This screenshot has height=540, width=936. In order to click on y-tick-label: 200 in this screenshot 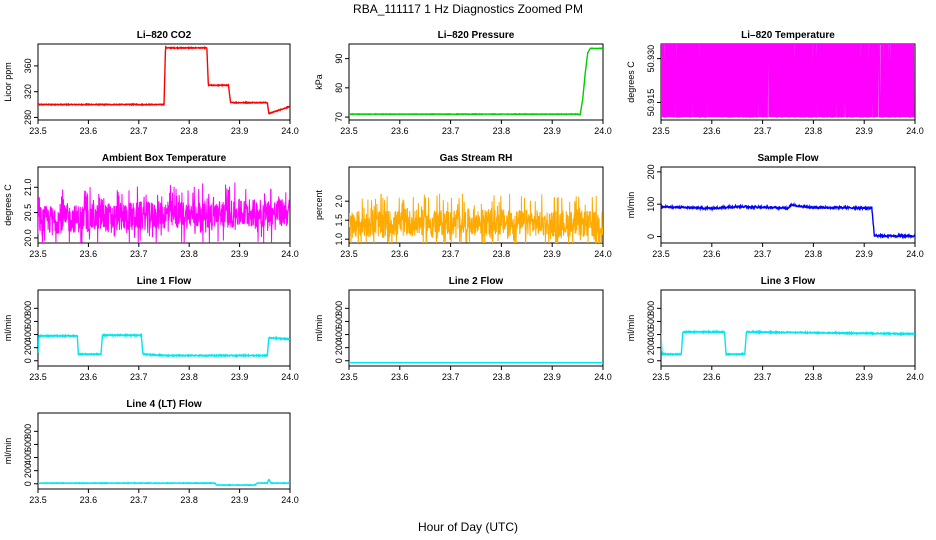, I will do `click(651, 347)`.